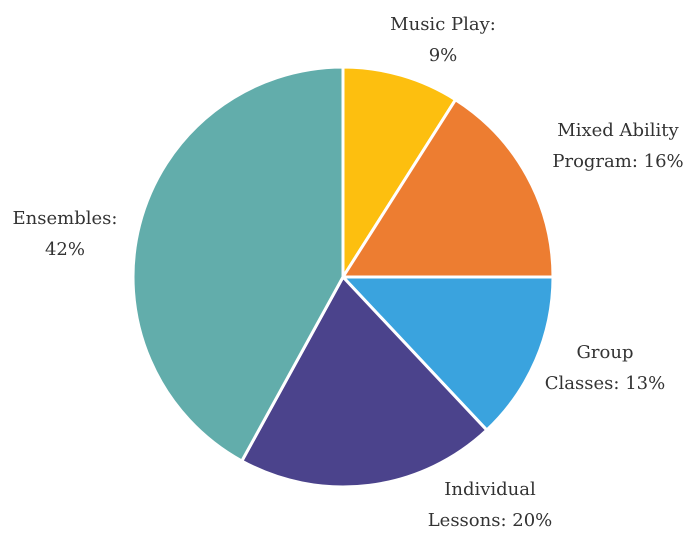 Image resolution: width=689 pixels, height=536 pixels. I want to click on slice-label-ensembles: Ensembles: 42%, so click(65, 234).